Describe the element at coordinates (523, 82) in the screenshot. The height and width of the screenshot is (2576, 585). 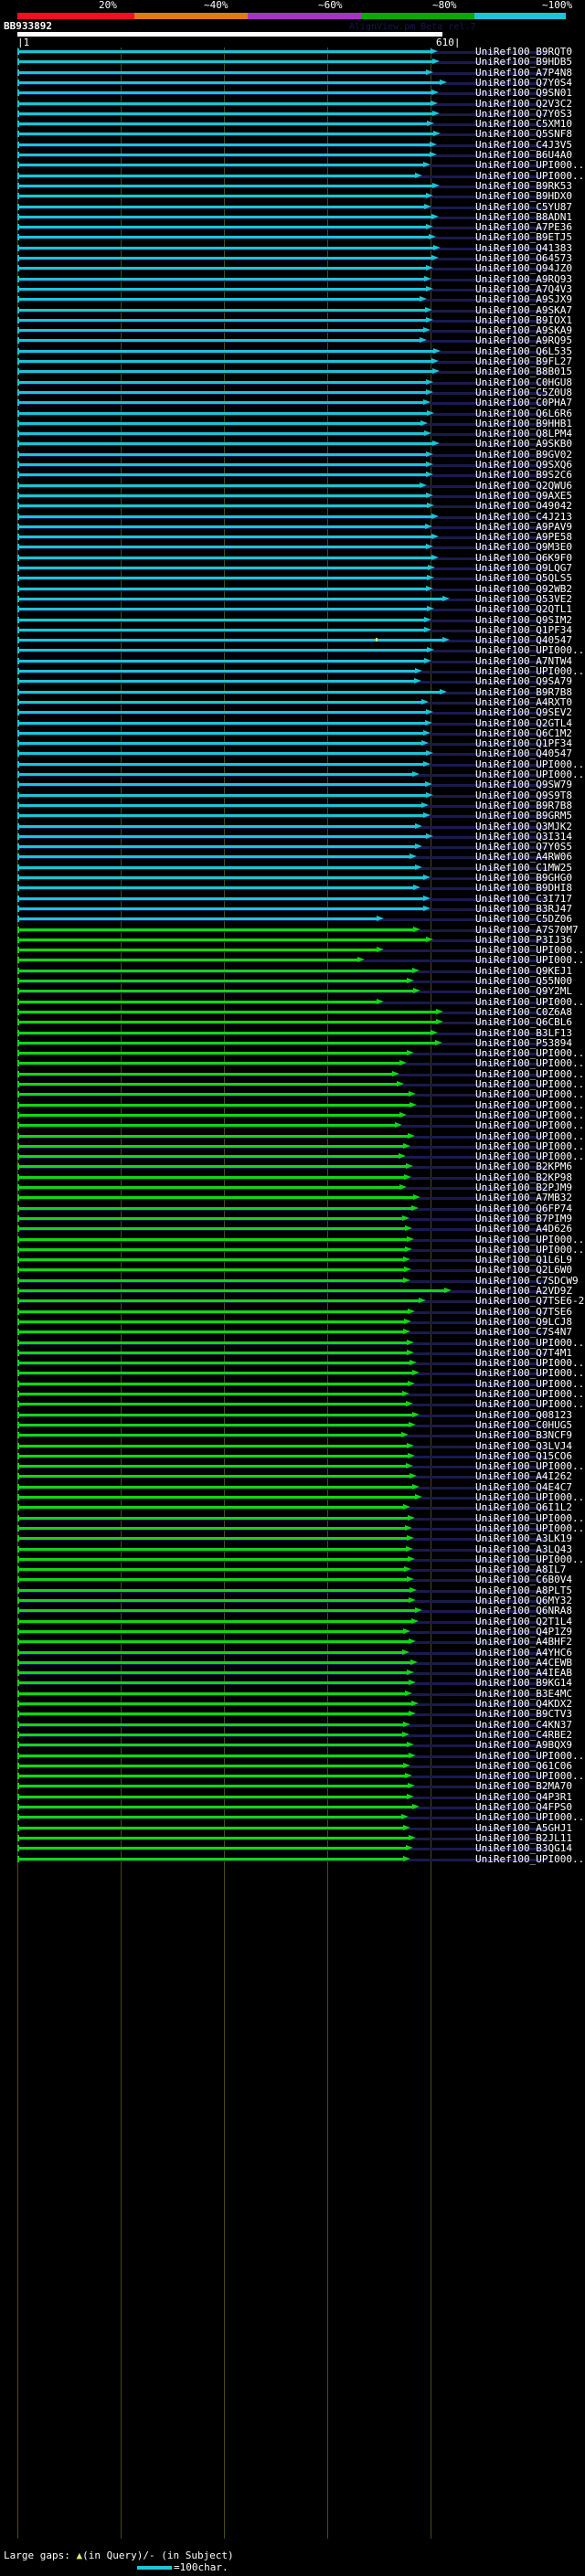
I see `hit-label: UniRef100_Q7Y0S4` at that location.